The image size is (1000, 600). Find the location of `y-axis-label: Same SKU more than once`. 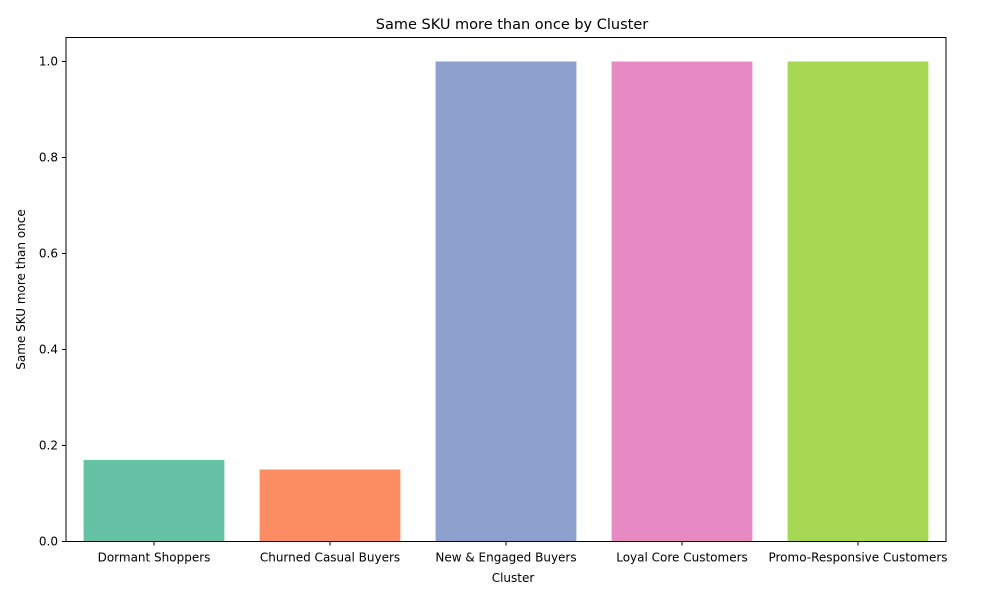

y-axis-label: Same SKU more than once is located at coordinates (21, 289).